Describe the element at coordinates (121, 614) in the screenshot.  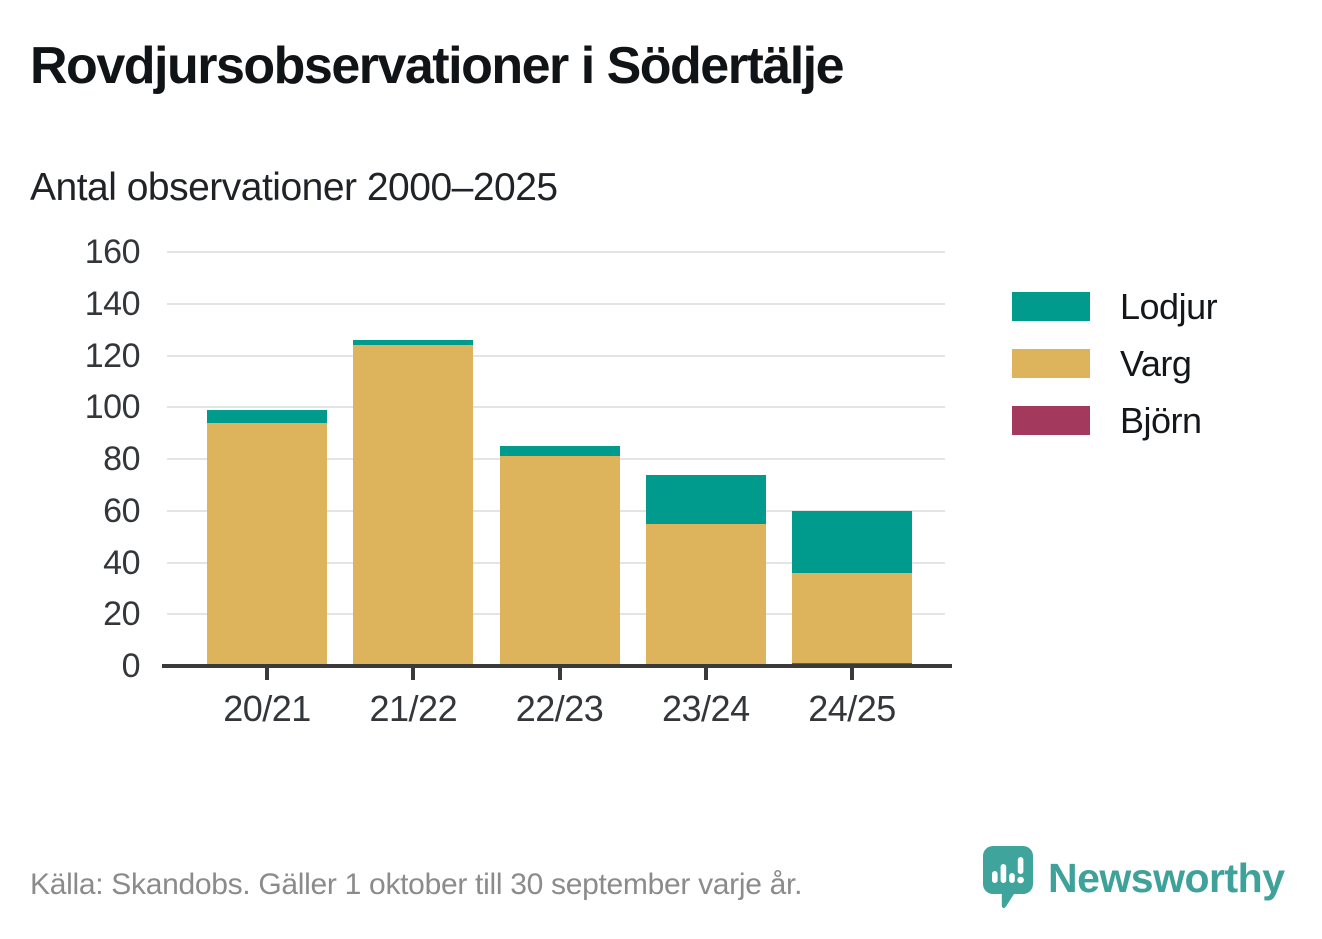
I see `y-tick-label: 20` at that location.